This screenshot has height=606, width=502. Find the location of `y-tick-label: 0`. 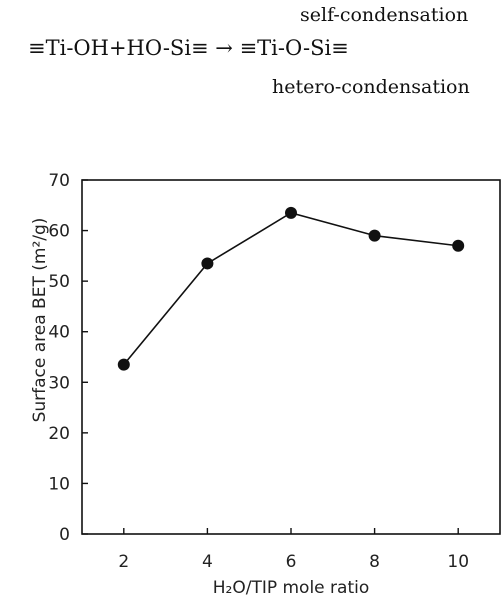

y-tick-label: 0 is located at coordinates (64, 535).